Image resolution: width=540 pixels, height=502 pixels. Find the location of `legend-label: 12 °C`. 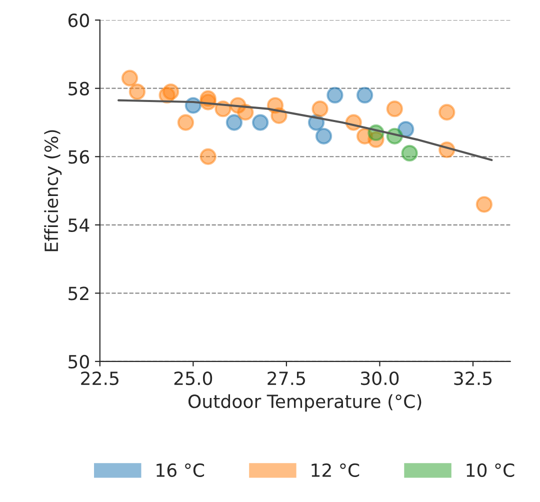

legend-label: 12 °C is located at coordinates (336, 470).